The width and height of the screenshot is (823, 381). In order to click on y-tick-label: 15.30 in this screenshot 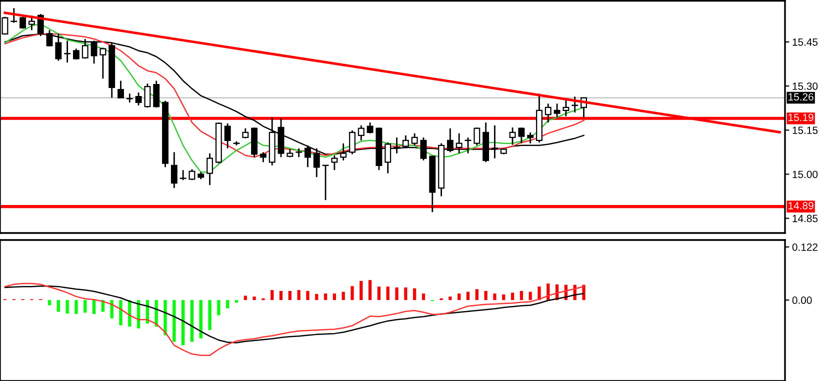, I will do `click(805, 86)`.